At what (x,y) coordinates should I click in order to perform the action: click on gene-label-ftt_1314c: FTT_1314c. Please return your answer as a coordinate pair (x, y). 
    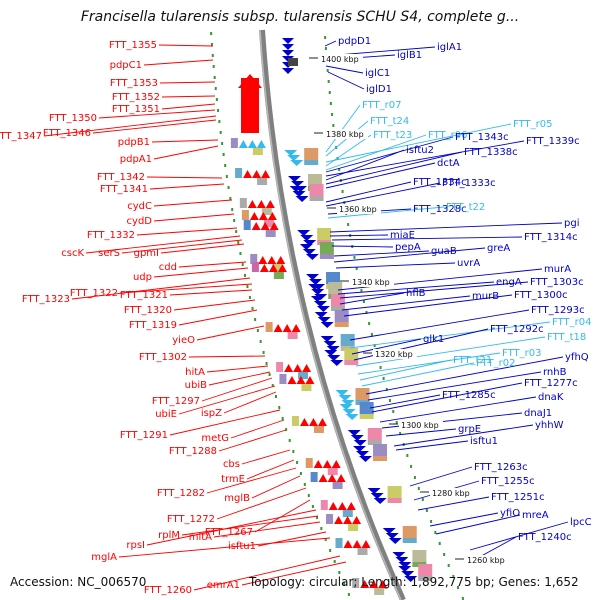
    Looking at the image, I should click on (551, 237).